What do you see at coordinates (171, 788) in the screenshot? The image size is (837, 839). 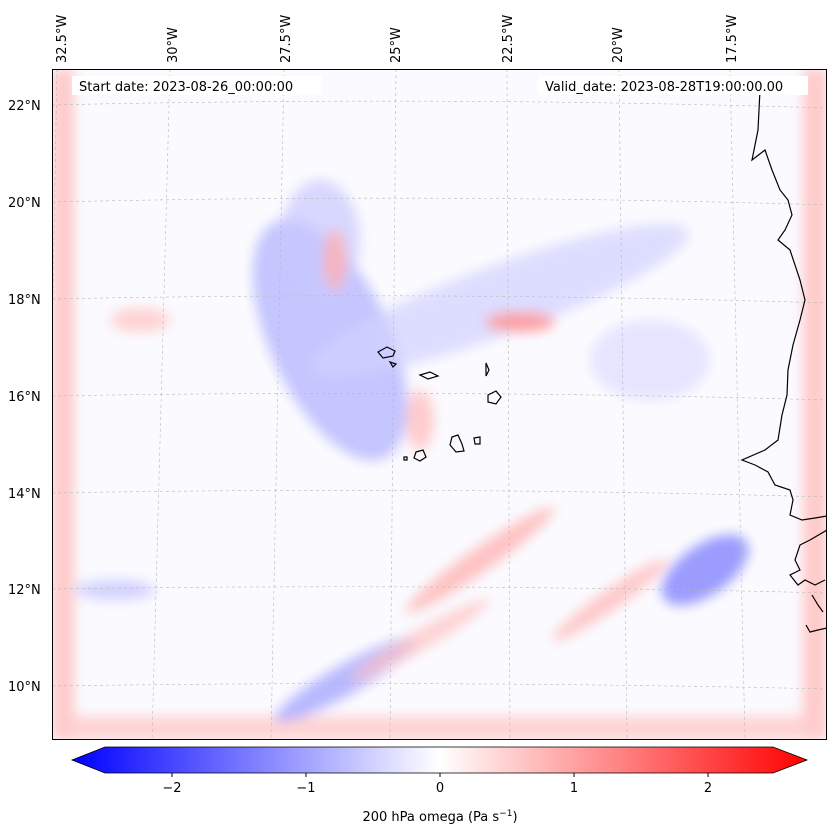 I see `colorbar-tick-label: −2` at bounding box center [171, 788].